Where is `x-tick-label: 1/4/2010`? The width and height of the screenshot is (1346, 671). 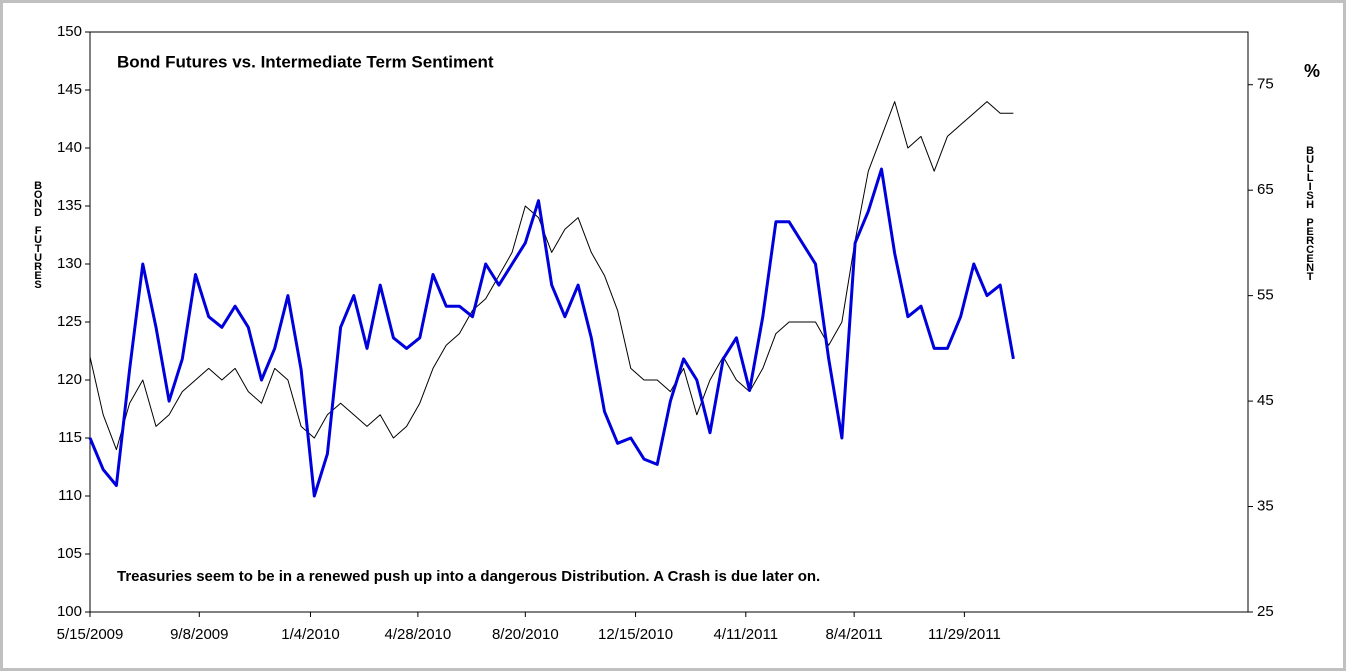 x-tick-label: 1/4/2010 is located at coordinates (310, 634).